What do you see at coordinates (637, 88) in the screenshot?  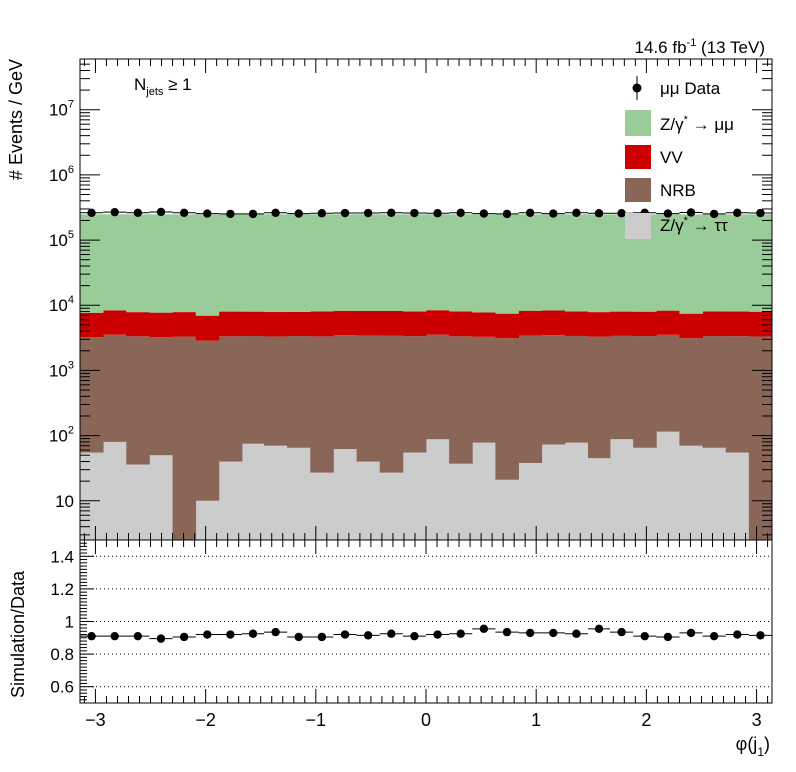 I see `legend-marker-data` at bounding box center [637, 88].